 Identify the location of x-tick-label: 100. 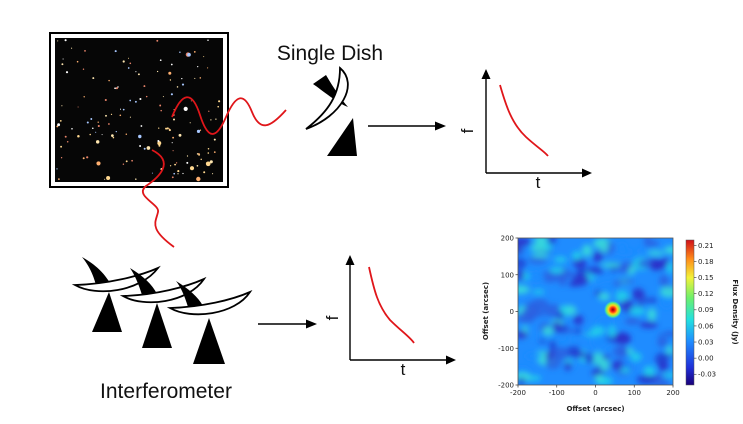
(634, 393).